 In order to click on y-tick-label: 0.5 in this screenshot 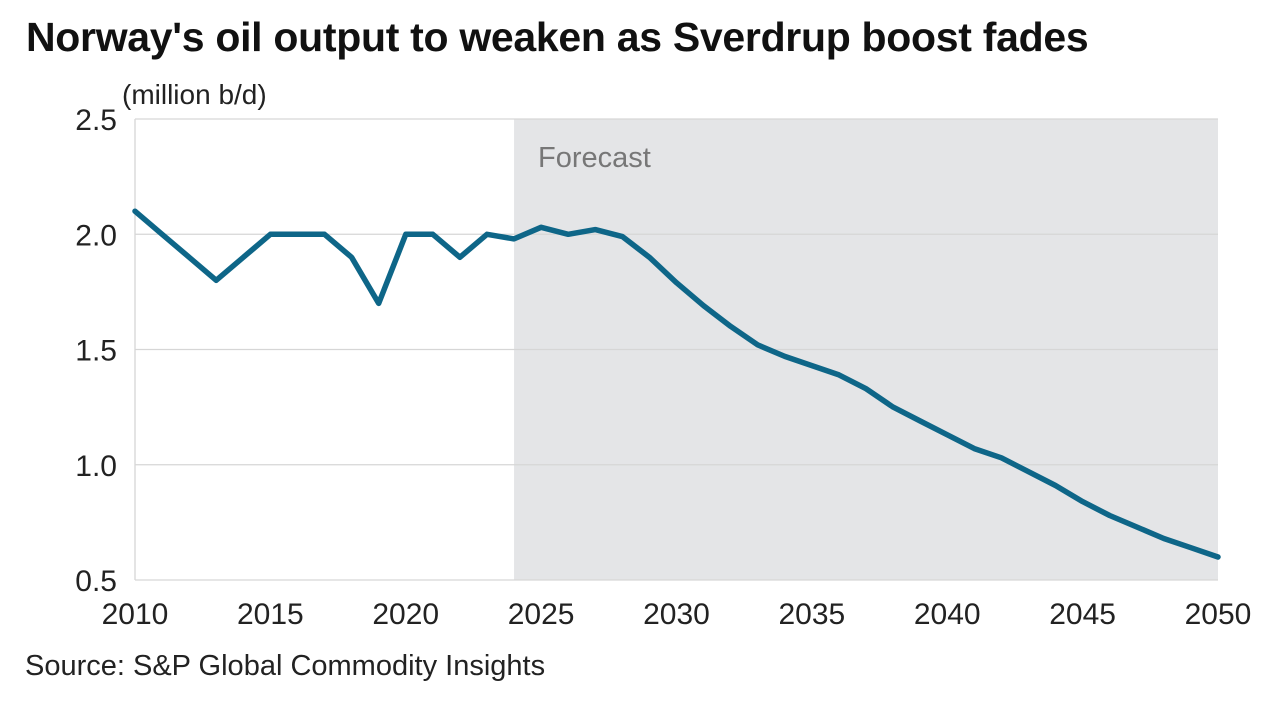, I will do `click(96, 581)`.